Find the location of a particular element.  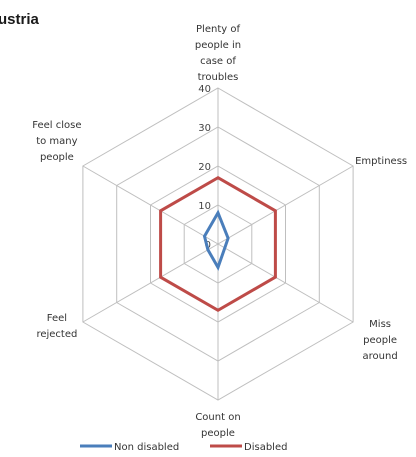

legend-label-1: Non disabled is located at coordinates (146, 447).